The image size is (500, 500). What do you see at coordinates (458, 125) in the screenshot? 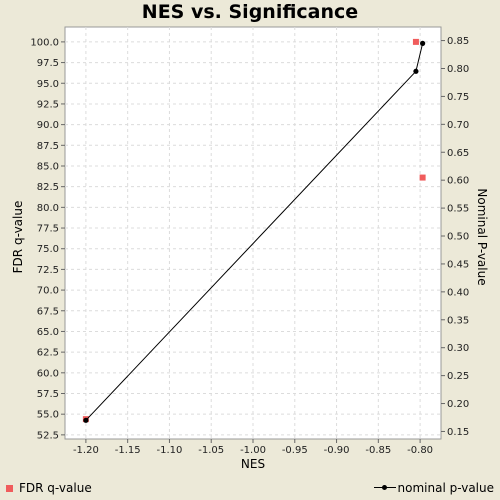
I see `y-right-tick-label: 0.70` at bounding box center [458, 125].